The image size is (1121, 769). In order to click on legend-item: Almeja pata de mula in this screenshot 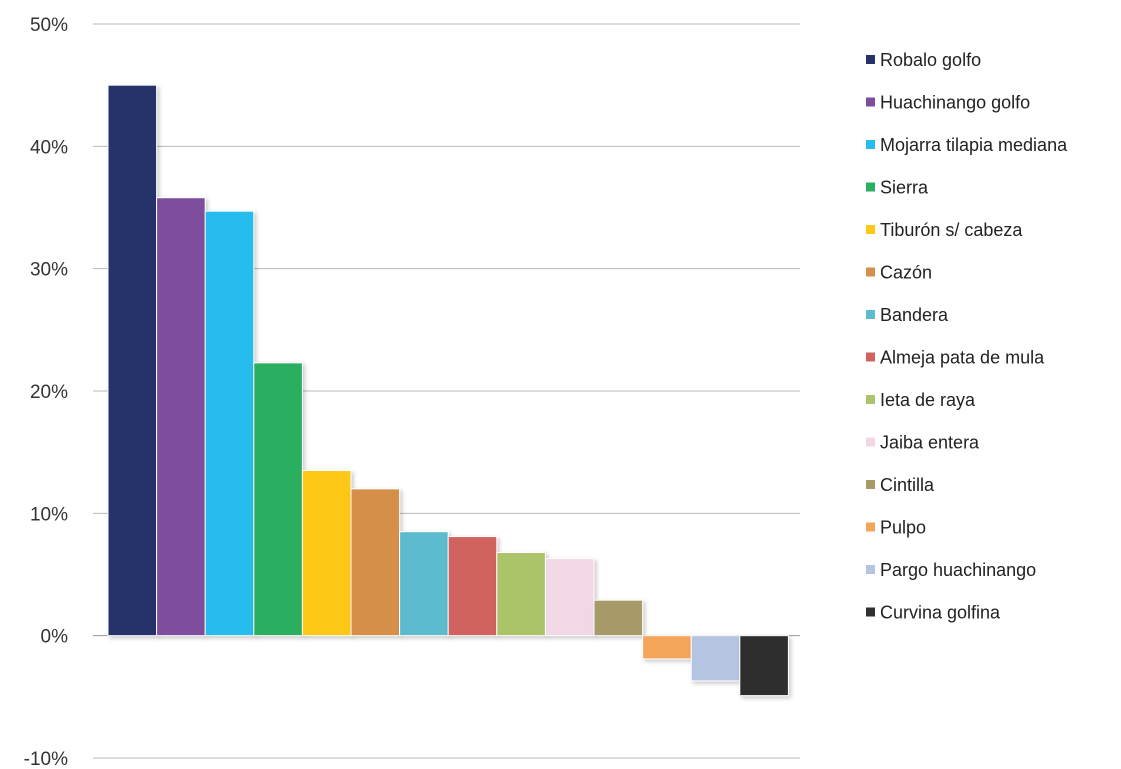, I will do `click(955, 358)`.